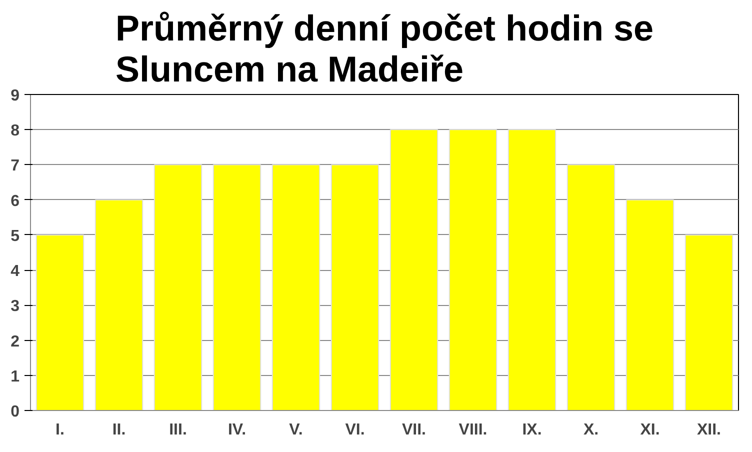  Describe the element at coordinates (384, 49) in the screenshot. I see `chart-title: Průměrný denní počet hodin se Sluncem na Madeiře` at that location.